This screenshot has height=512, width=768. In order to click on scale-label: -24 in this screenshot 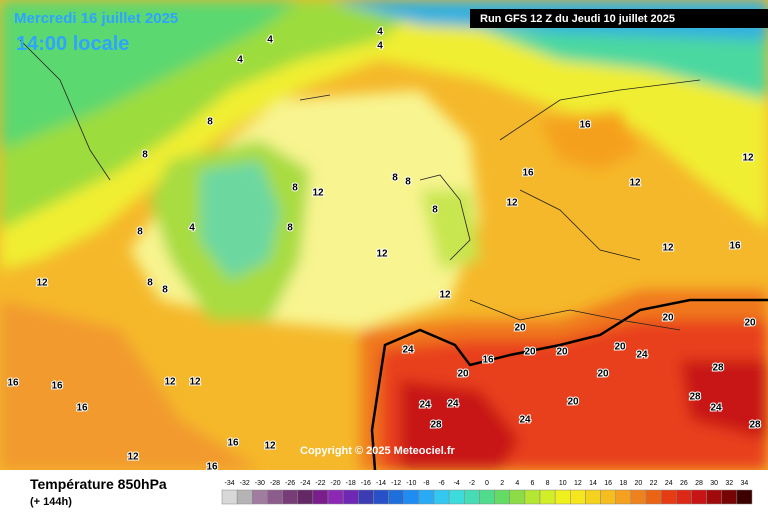, I will do `click(305, 483)`.